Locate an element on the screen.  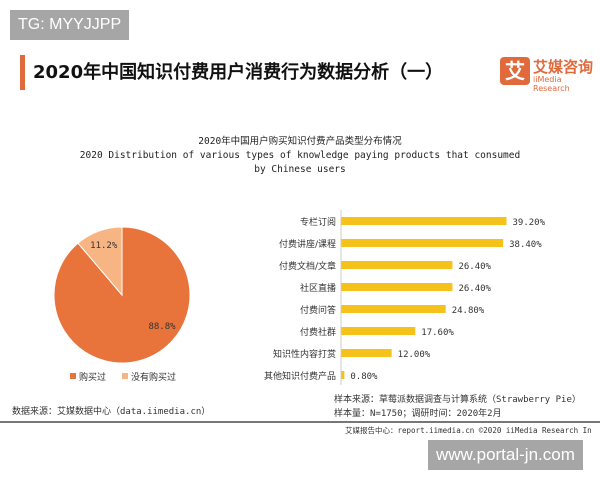
pie-label: 11.2% is located at coordinates (104, 246).